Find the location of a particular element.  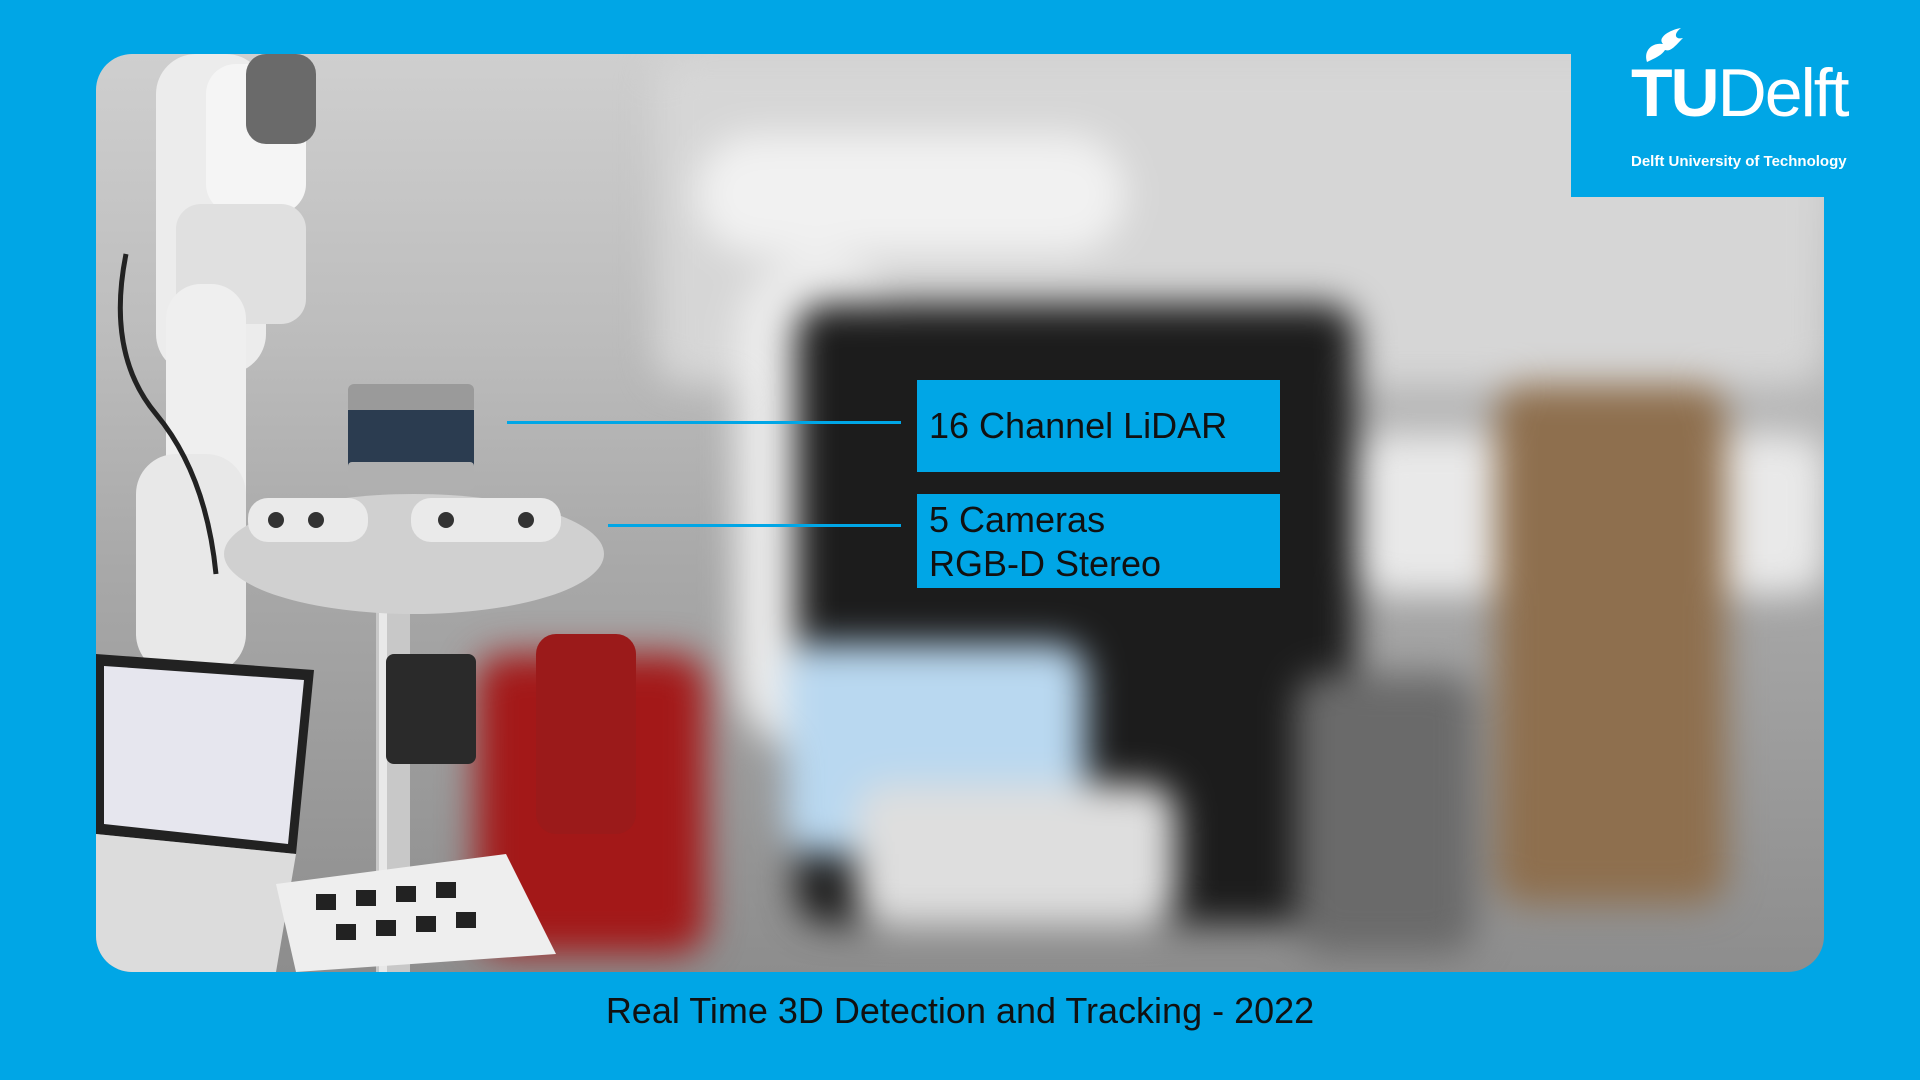

logo-wordmark-regular: Delft is located at coordinates (1783, 93).